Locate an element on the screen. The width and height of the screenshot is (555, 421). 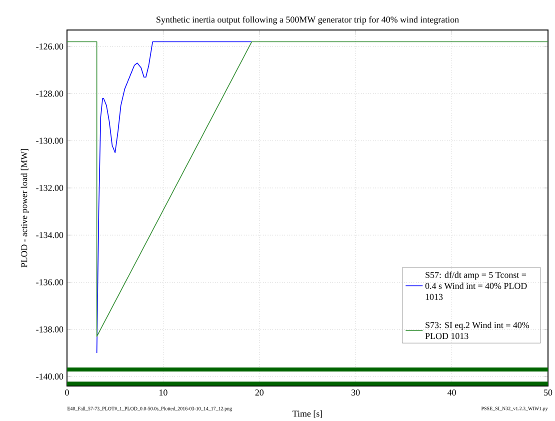
x-tick-label: 50 is located at coordinates (548, 393).